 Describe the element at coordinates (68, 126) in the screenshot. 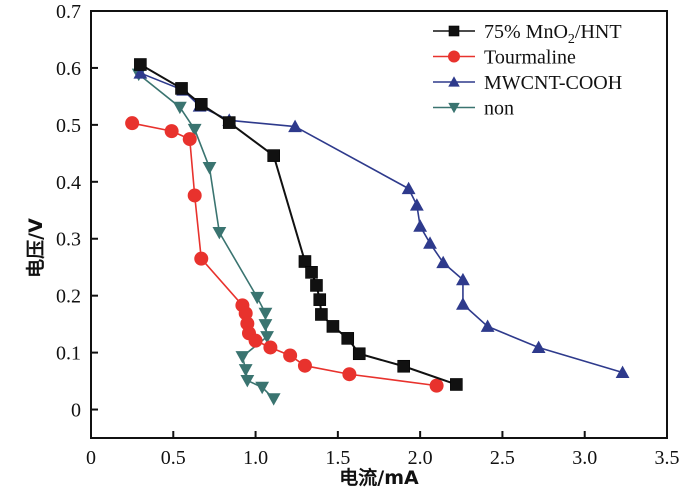

I see `y-tick-label: 0.5` at that location.